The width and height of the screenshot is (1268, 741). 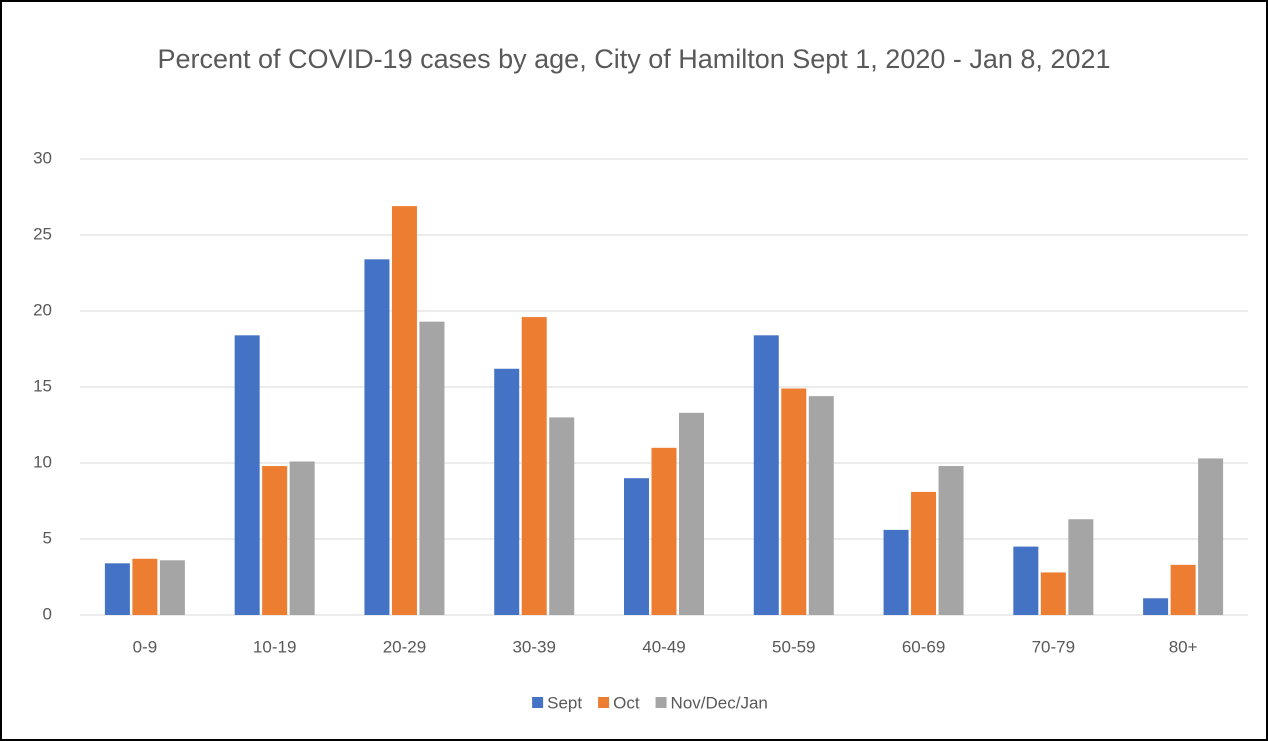 What do you see at coordinates (626, 702) in the screenshot?
I see `legend-label: Oct` at bounding box center [626, 702].